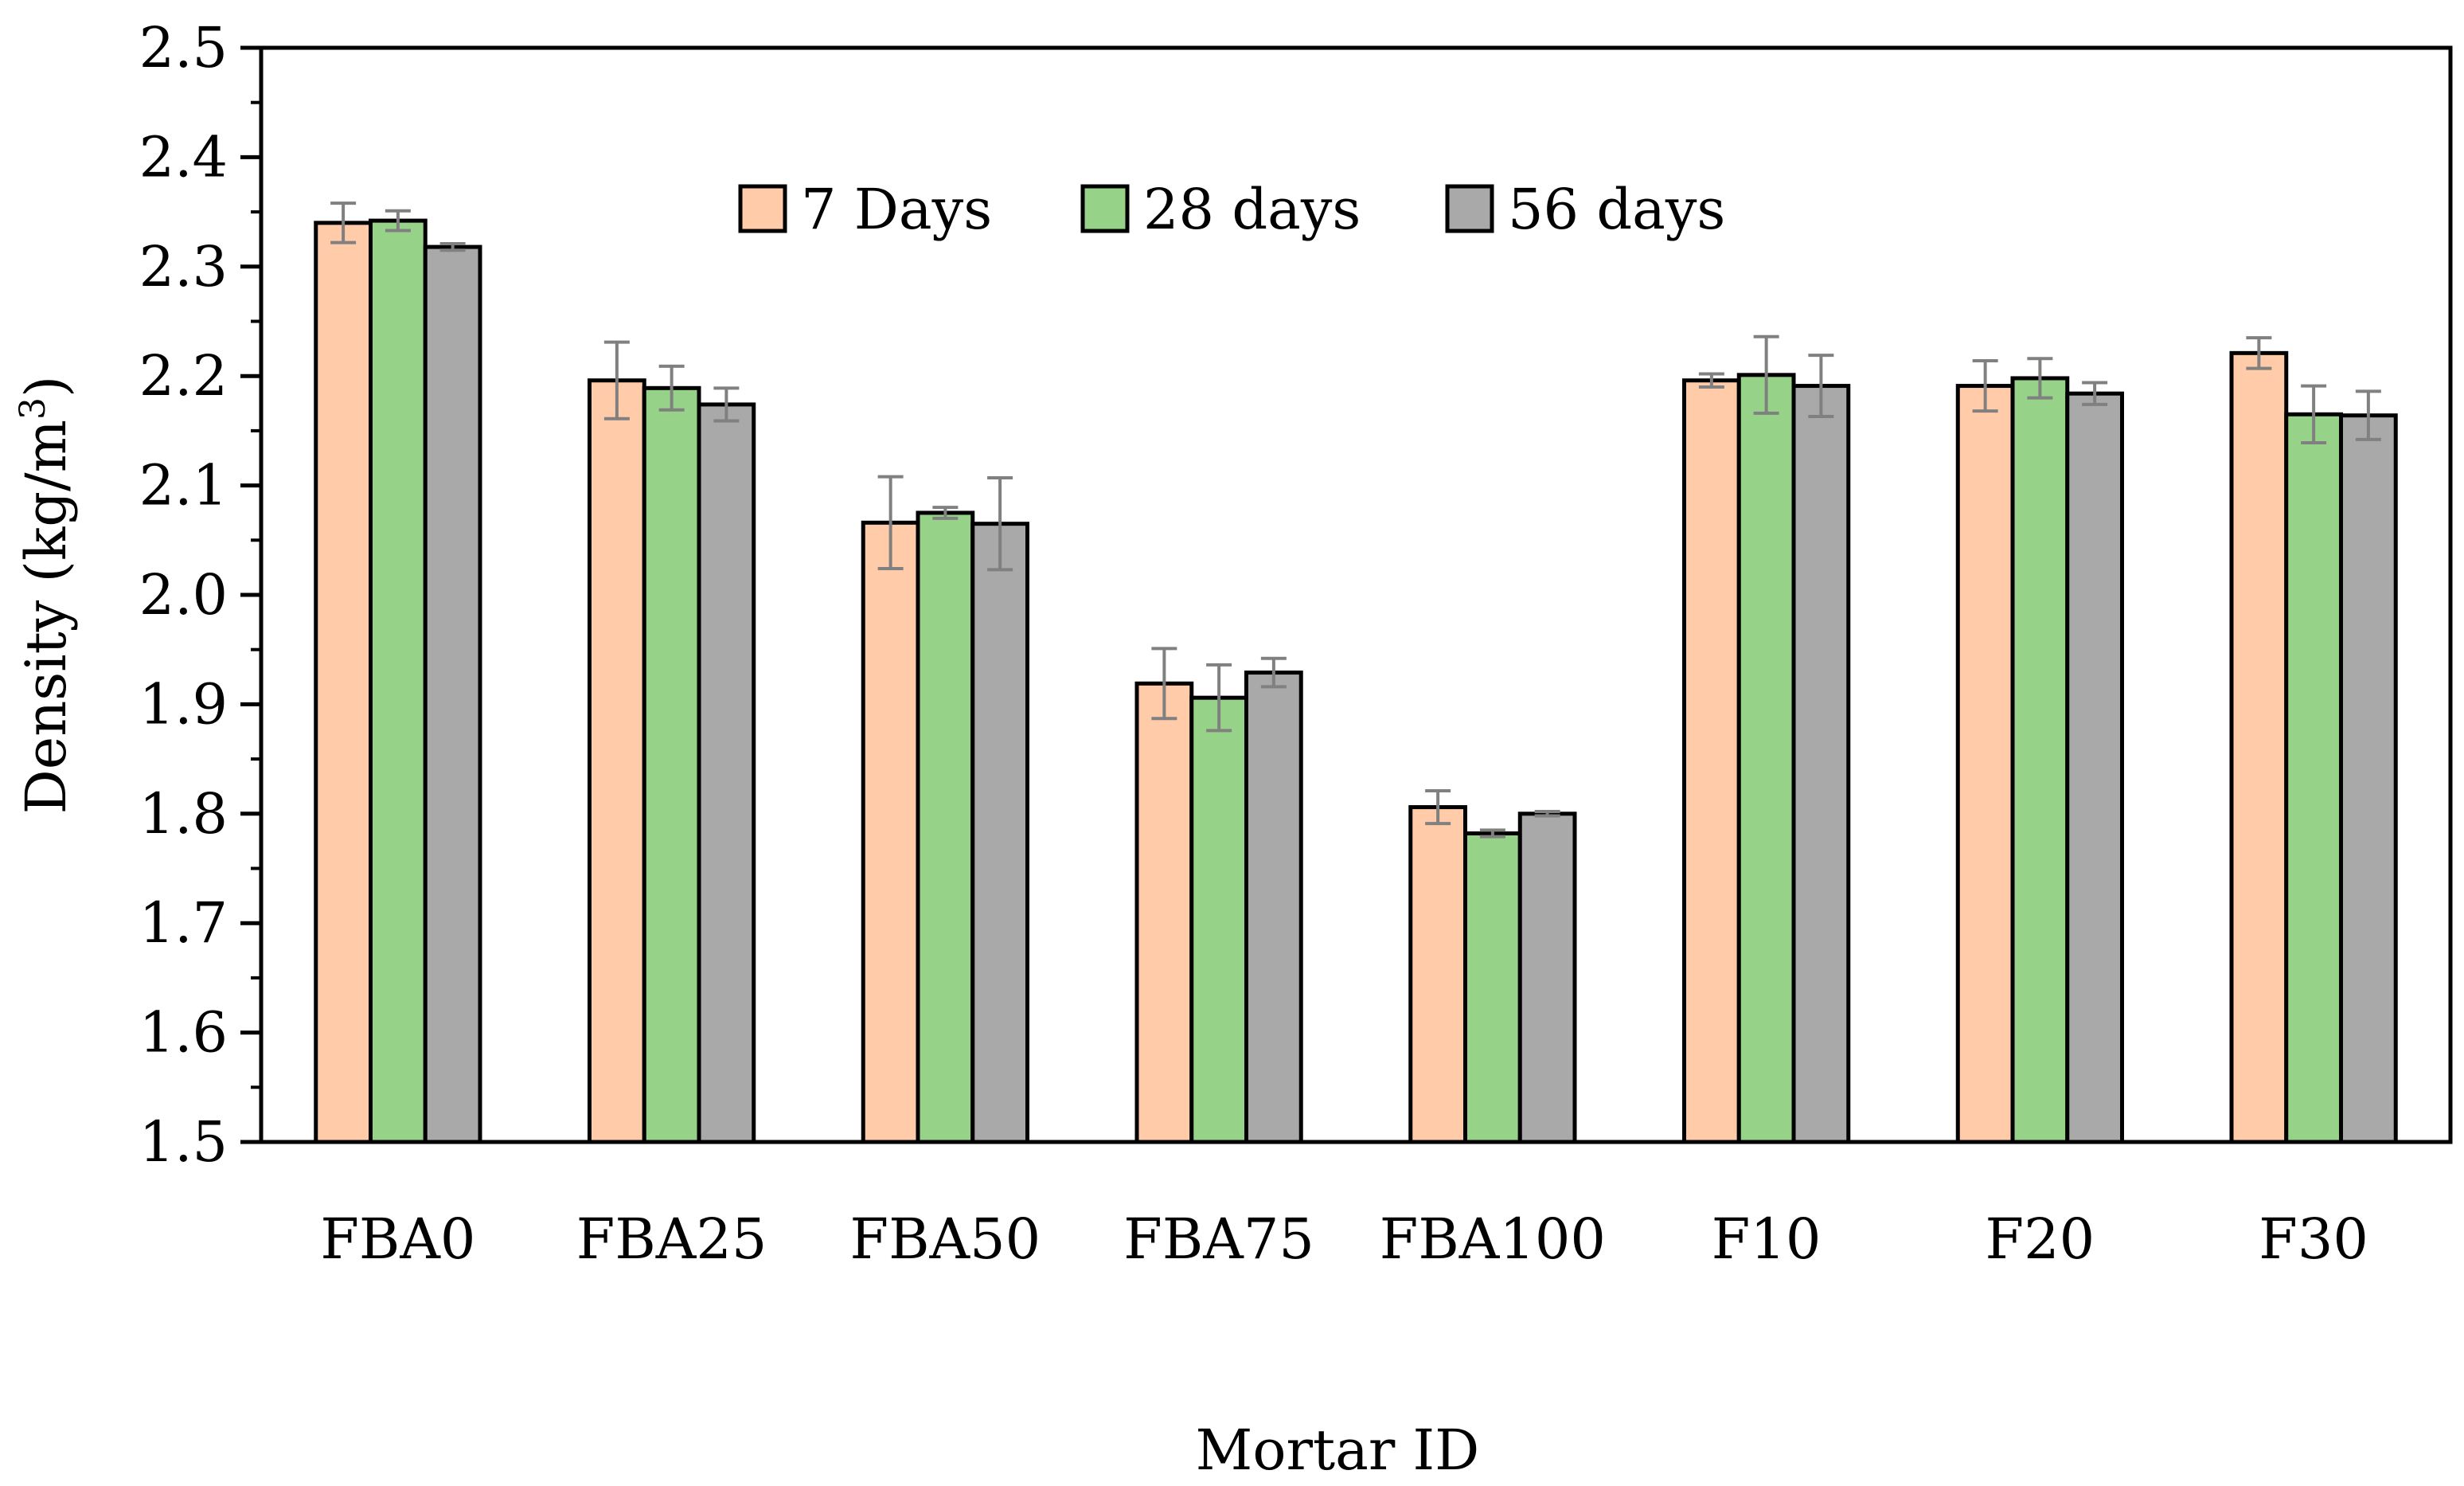 The height and width of the screenshot is (1486, 2464). I want to click on y-tick-label: 2.2, so click(183, 376).